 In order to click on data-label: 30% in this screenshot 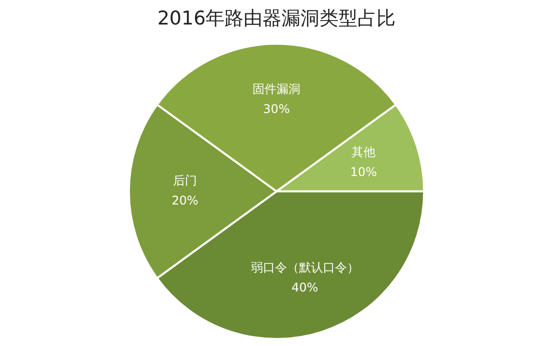, I will do `click(276, 109)`.